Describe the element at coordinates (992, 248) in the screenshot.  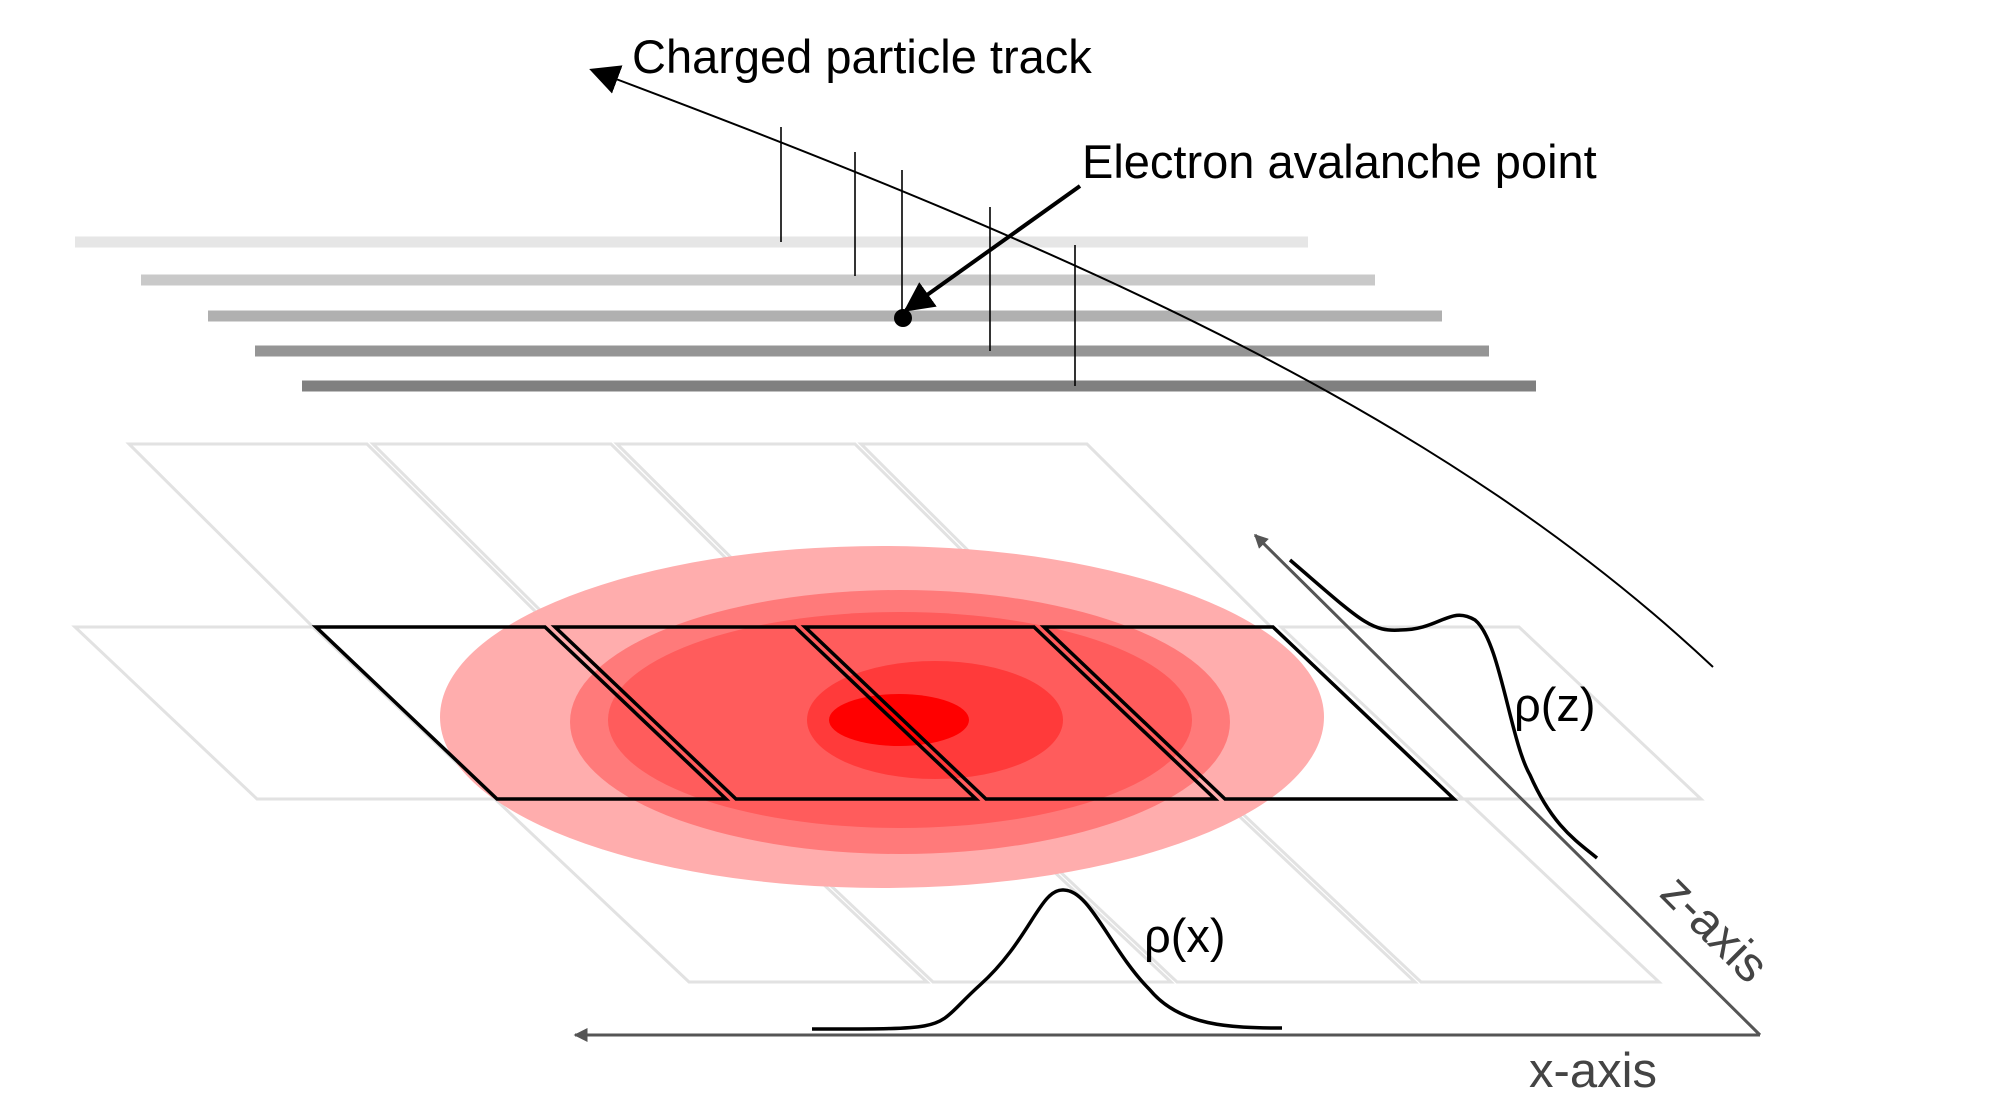
I see `avalanche-pointer` at that location.